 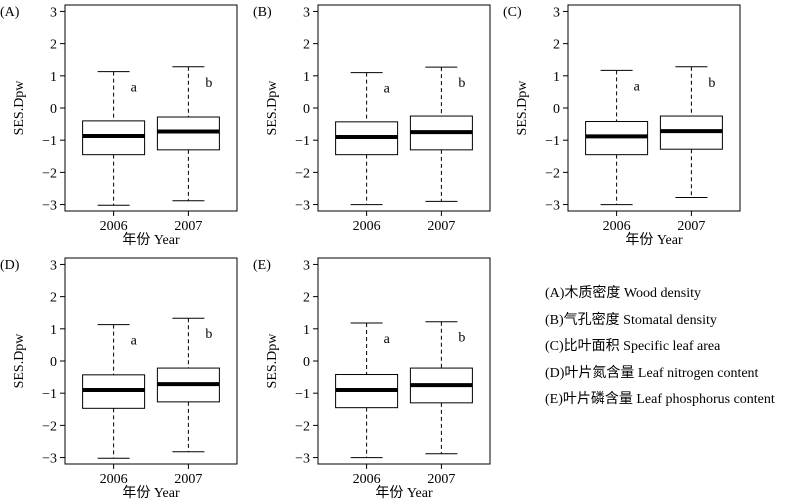 What do you see at coordinates (151, 240) in the screenshot?
I see `panel-a-xlabel: 年份 Year` at bounding box center [151, 240].